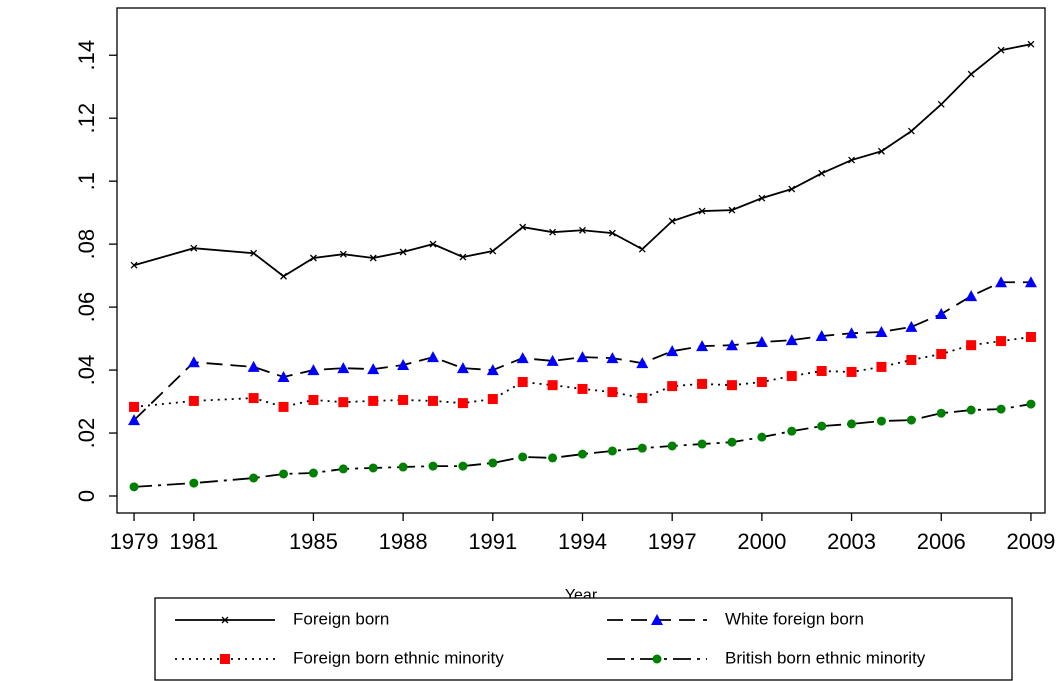  Describe the element at coordinates (86, 181) in the screenshot. I see `y-tick-label: .1` at that location.